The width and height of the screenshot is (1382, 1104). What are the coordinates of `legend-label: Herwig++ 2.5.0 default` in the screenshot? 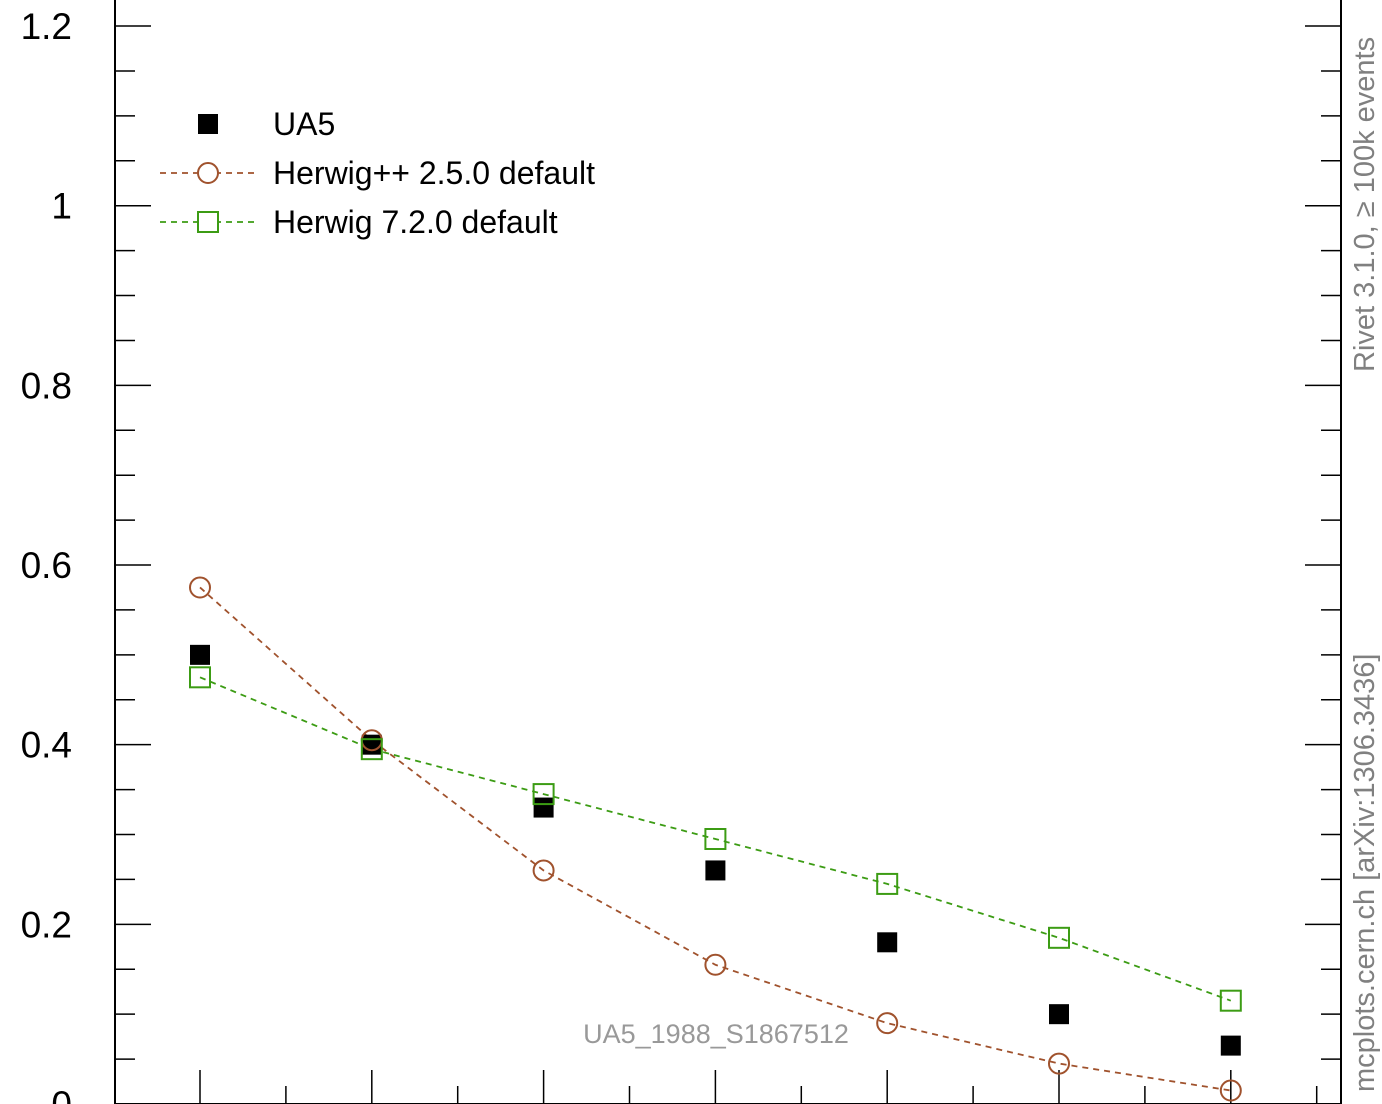 It's located at (434, 173).